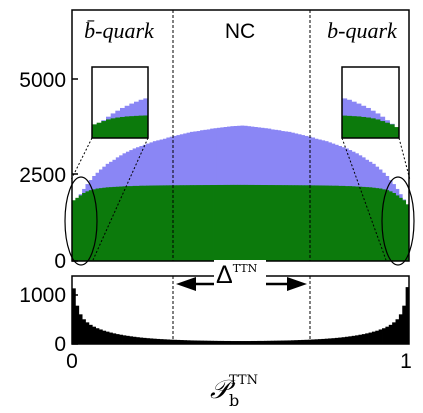 This screenshot has width=423, height=413. What do you see at coordinates (60, 344) in the screenshot?
I see `bottom-ytick-0: 0` at bounding box center [60, 344].